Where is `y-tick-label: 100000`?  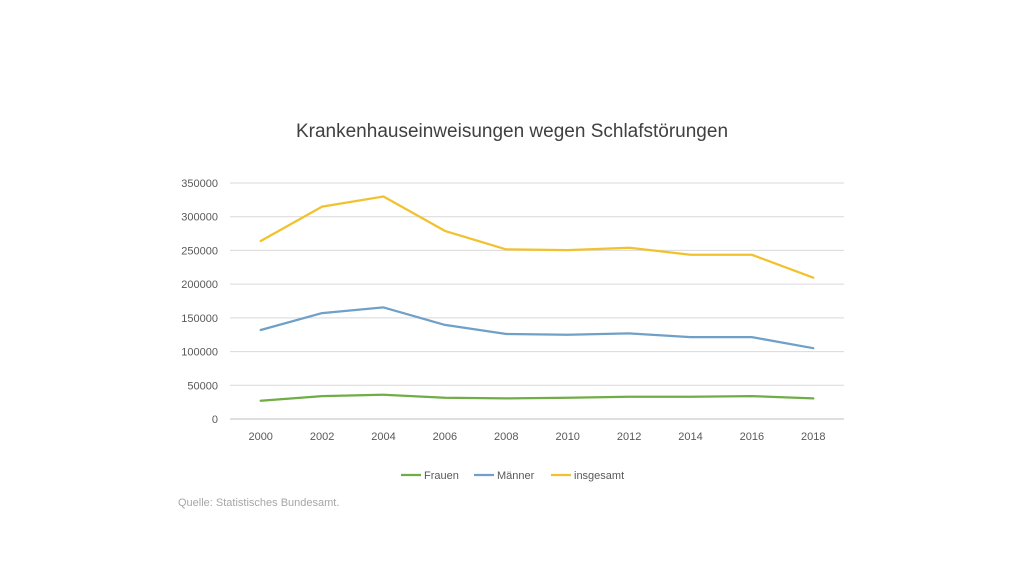 y-tick-label: 100000 is located at coordinates (199, 353).